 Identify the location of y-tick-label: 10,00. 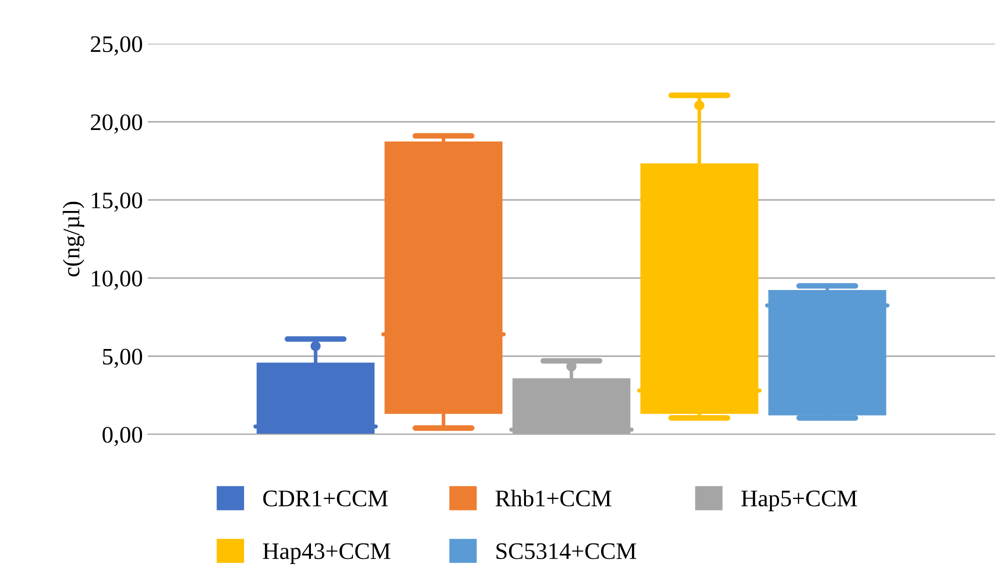
(117, 280).